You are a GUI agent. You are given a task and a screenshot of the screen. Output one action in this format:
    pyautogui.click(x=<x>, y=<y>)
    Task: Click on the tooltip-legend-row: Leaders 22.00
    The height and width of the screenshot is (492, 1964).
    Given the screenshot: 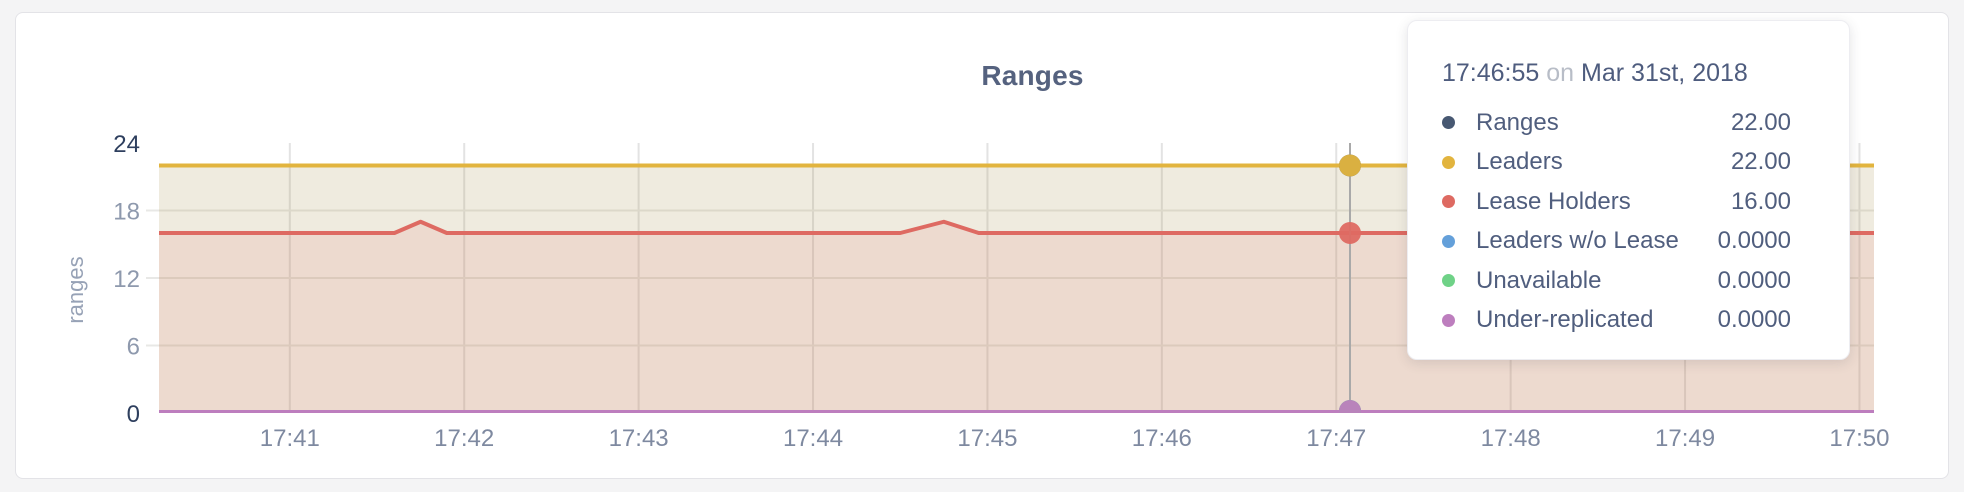 What is the action you would take?
    pyautogui.click(x=1616, y=163)
    